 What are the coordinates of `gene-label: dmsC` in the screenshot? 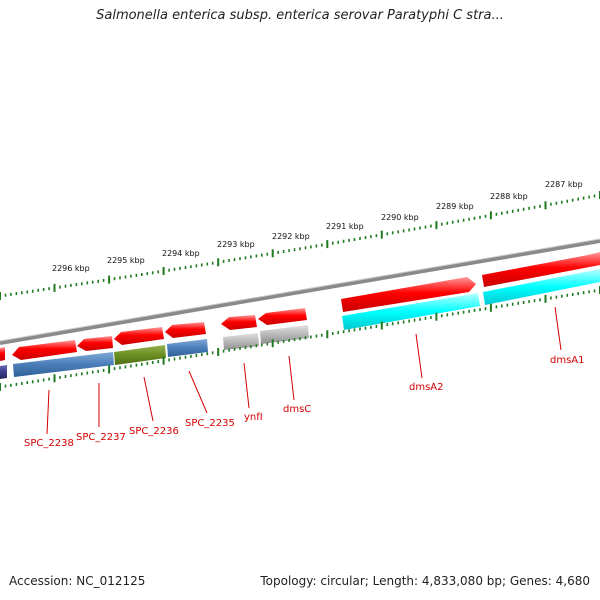 It's located at (297, 409).